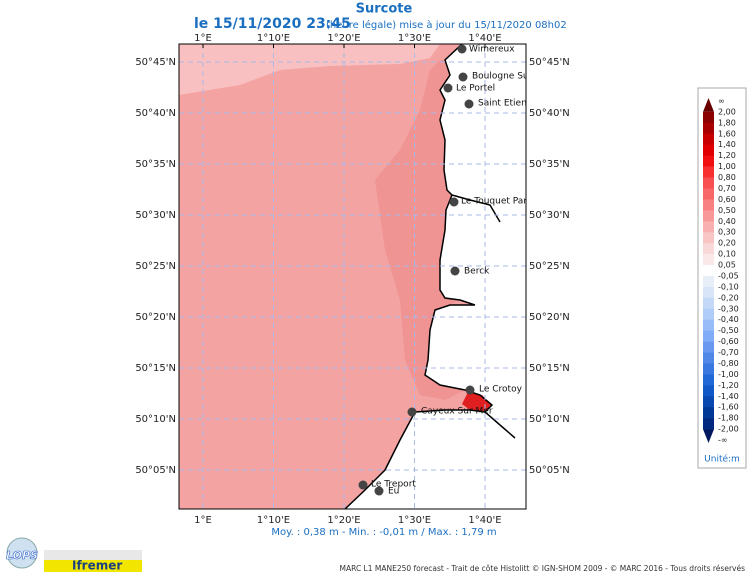  Describe the element at coordinates (155, 62) in the screenshot. I see `lat-label-left: 50°45'N` at that location.